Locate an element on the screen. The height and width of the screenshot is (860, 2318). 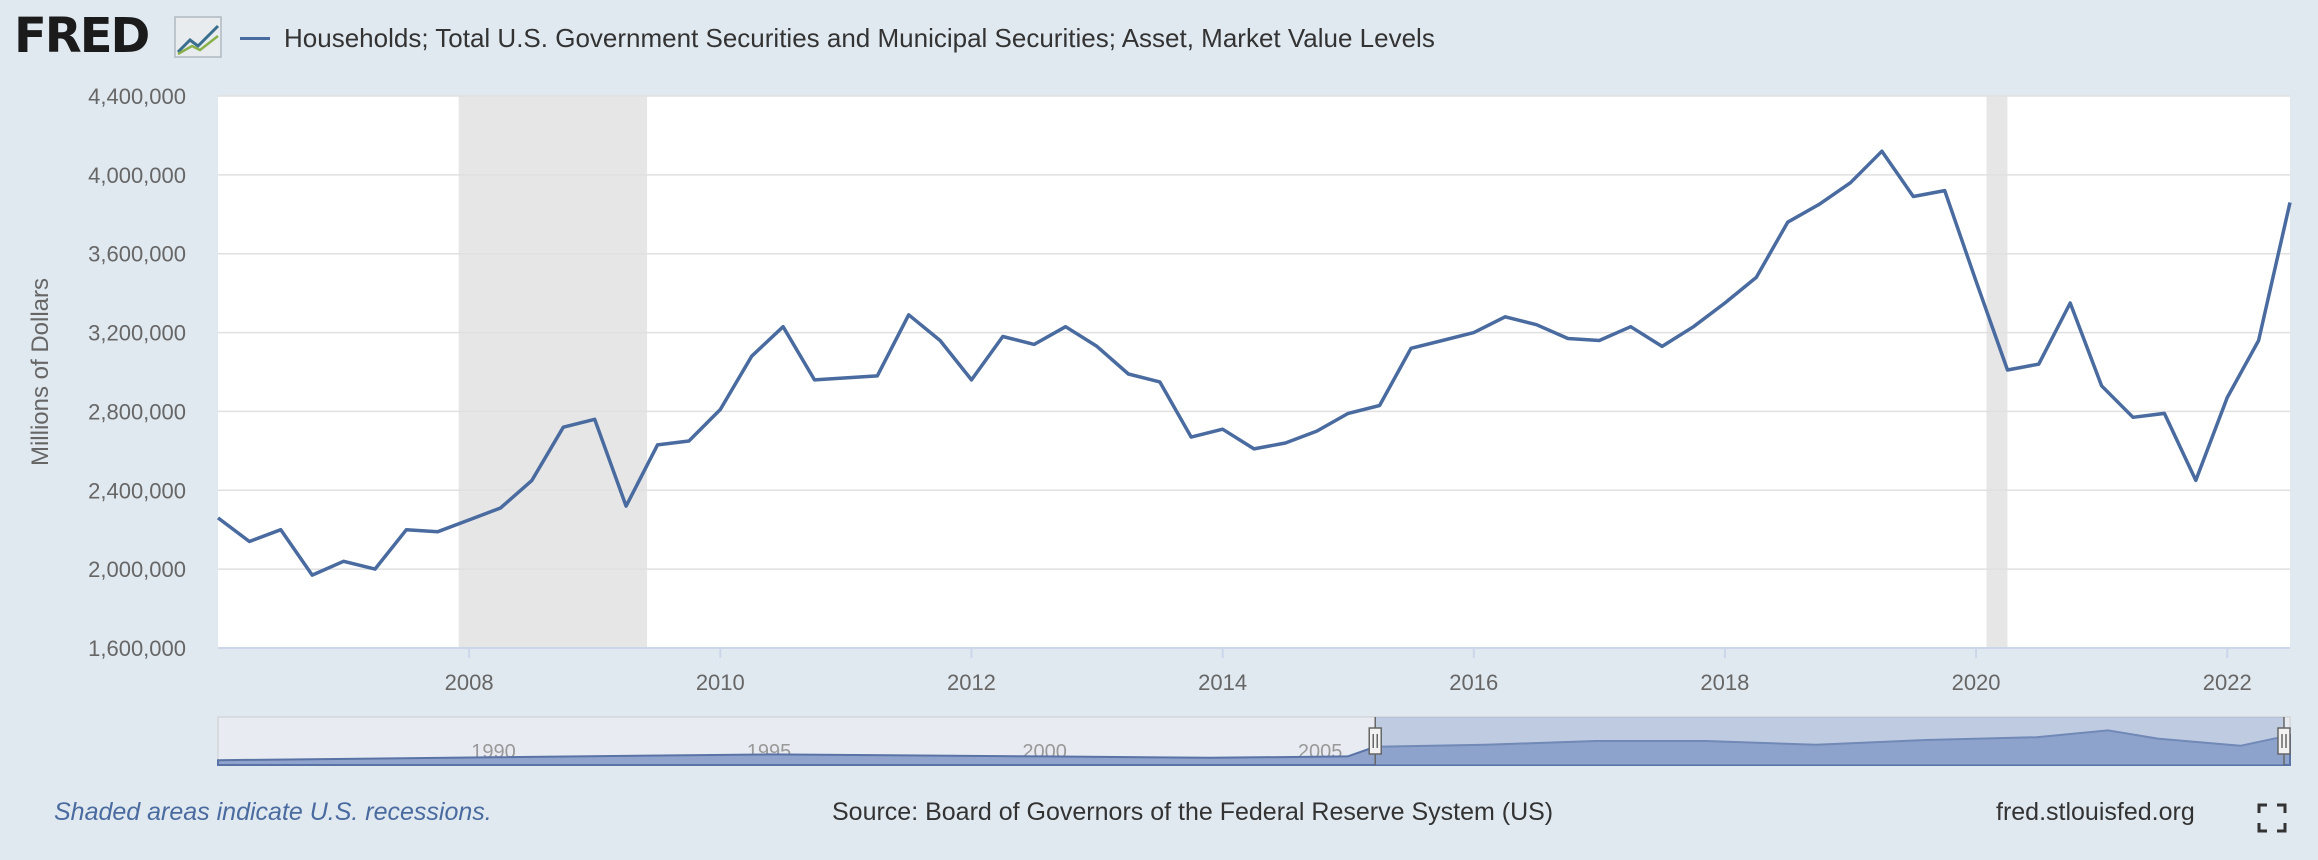
x-axis-ticks: 2008 2010 2012 2014 2016 2018 2020 2022 is located at coordinates (1348, 671).